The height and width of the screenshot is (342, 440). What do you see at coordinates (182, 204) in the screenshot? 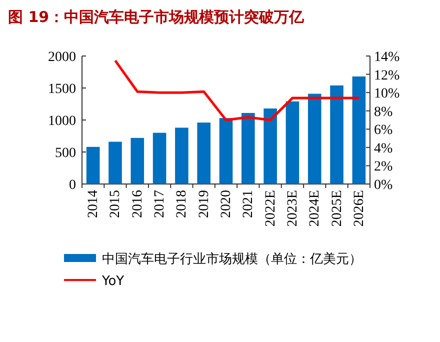
I see `x-tick-label: 2018` at bounding box center [182, 204].